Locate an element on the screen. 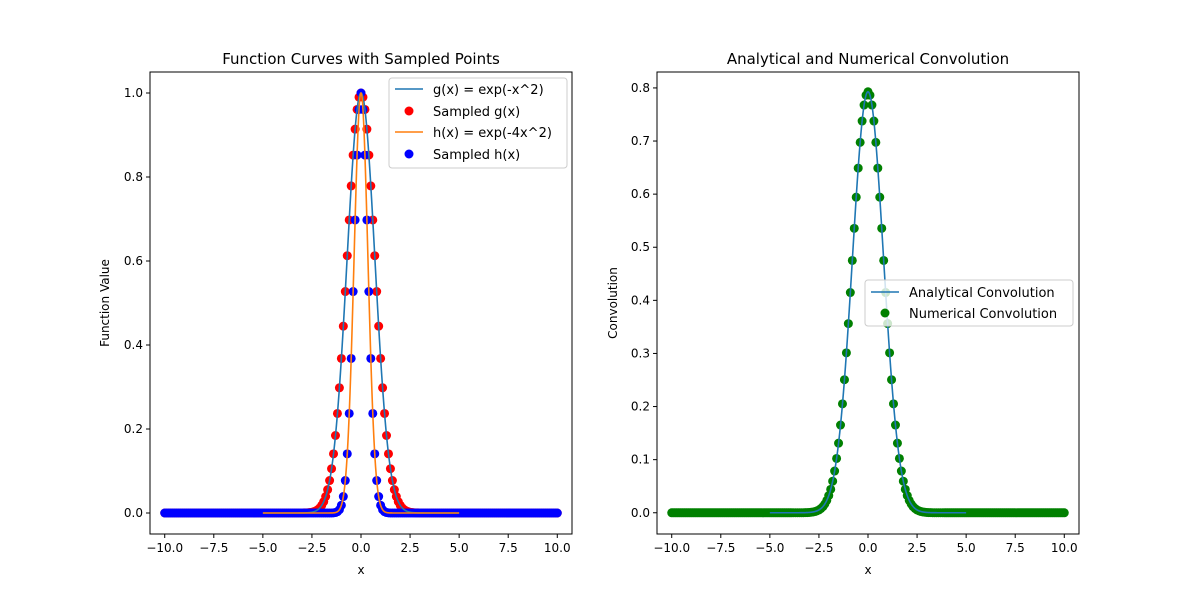 Image resolution: width=1200 pixels, height=600 pixels. y-tick-label: 0.7 is located at coordinates (640, 141).